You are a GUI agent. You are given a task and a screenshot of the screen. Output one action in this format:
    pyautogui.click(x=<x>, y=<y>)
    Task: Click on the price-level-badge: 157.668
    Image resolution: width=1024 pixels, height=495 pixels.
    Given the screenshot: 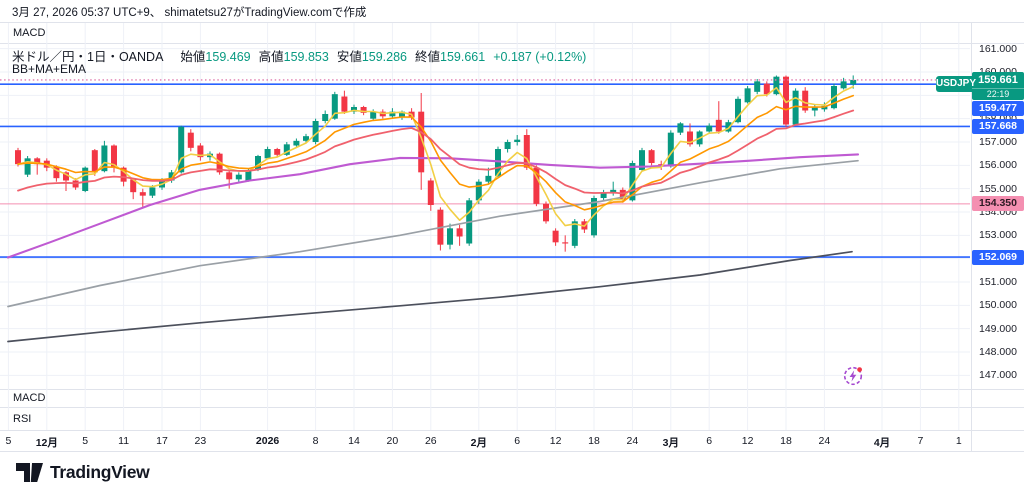 What is the action you would take?
    pyautogui.click(x=998, y=126)
    